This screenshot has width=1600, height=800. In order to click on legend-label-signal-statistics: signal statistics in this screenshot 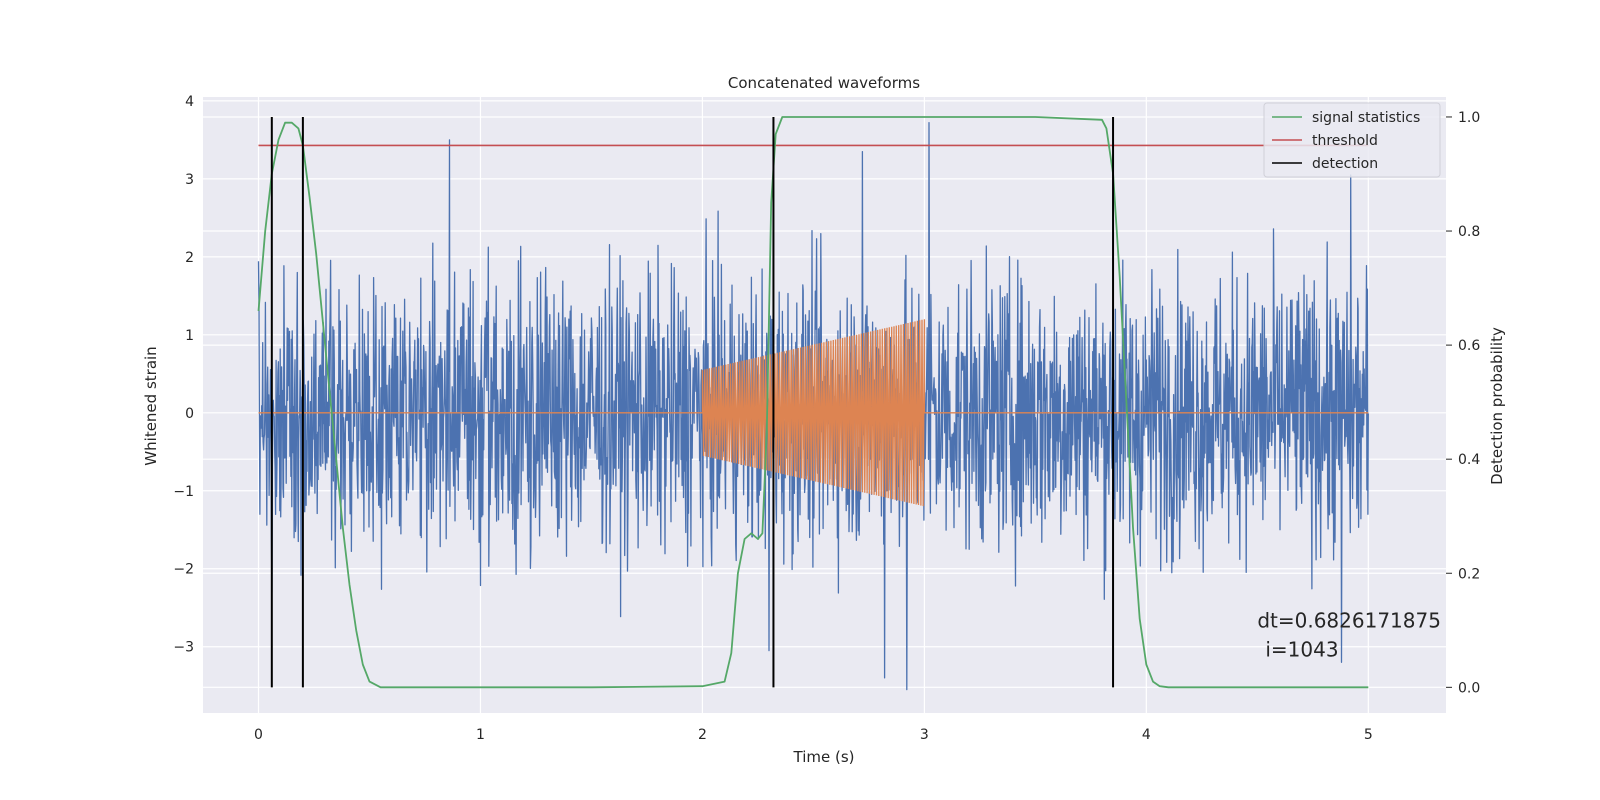, I will do `click(1366, 118)`.